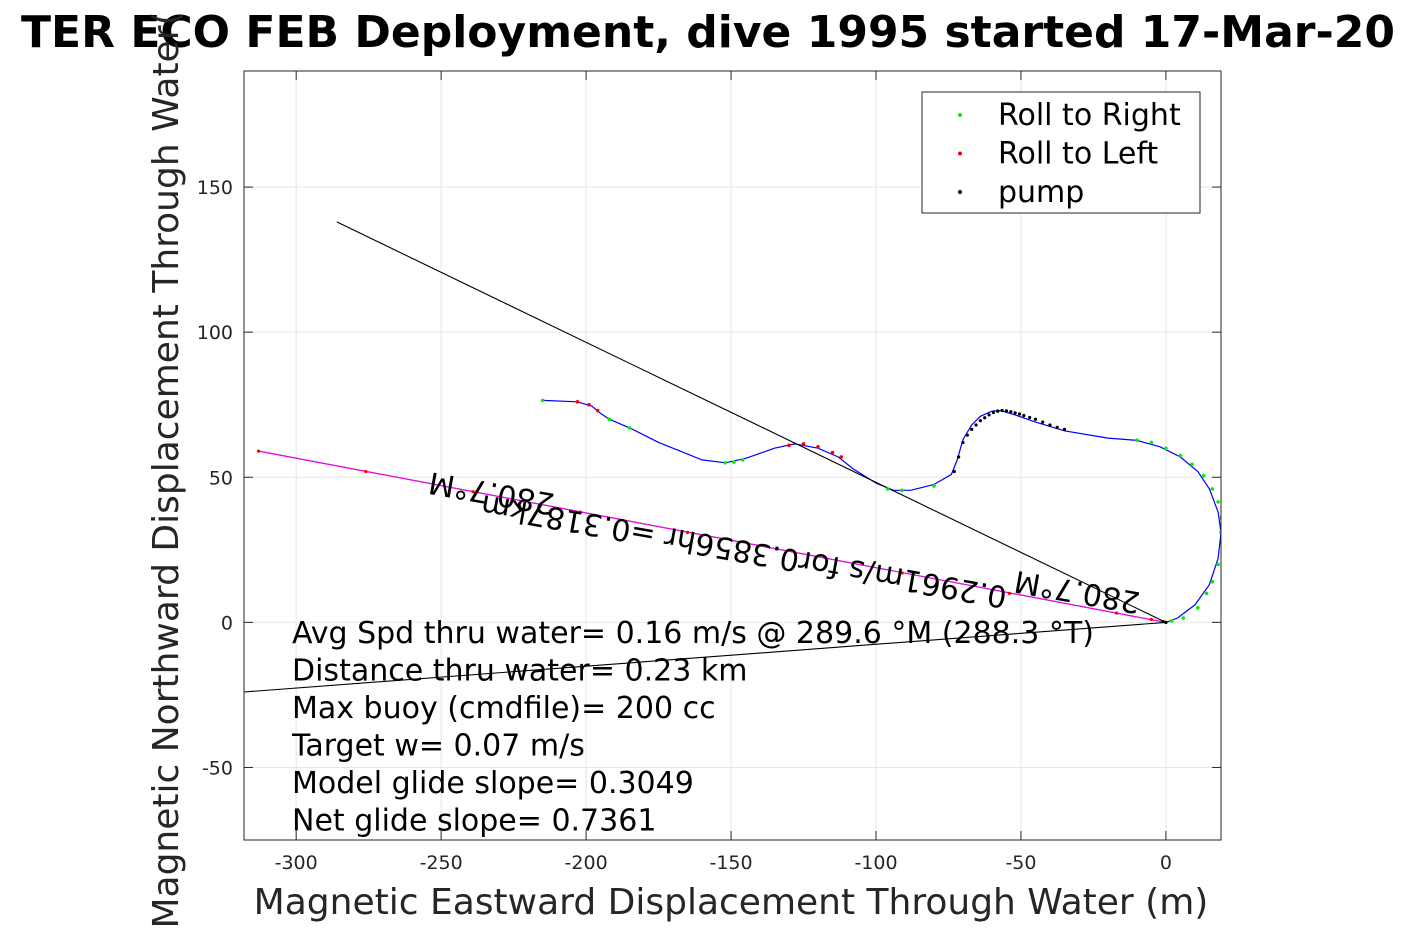  What do you see at coordinates (493, 783) in the screenshot?
I see `annotation-line: Model glide slope= 0.3049` at bounding box center [493, 783].